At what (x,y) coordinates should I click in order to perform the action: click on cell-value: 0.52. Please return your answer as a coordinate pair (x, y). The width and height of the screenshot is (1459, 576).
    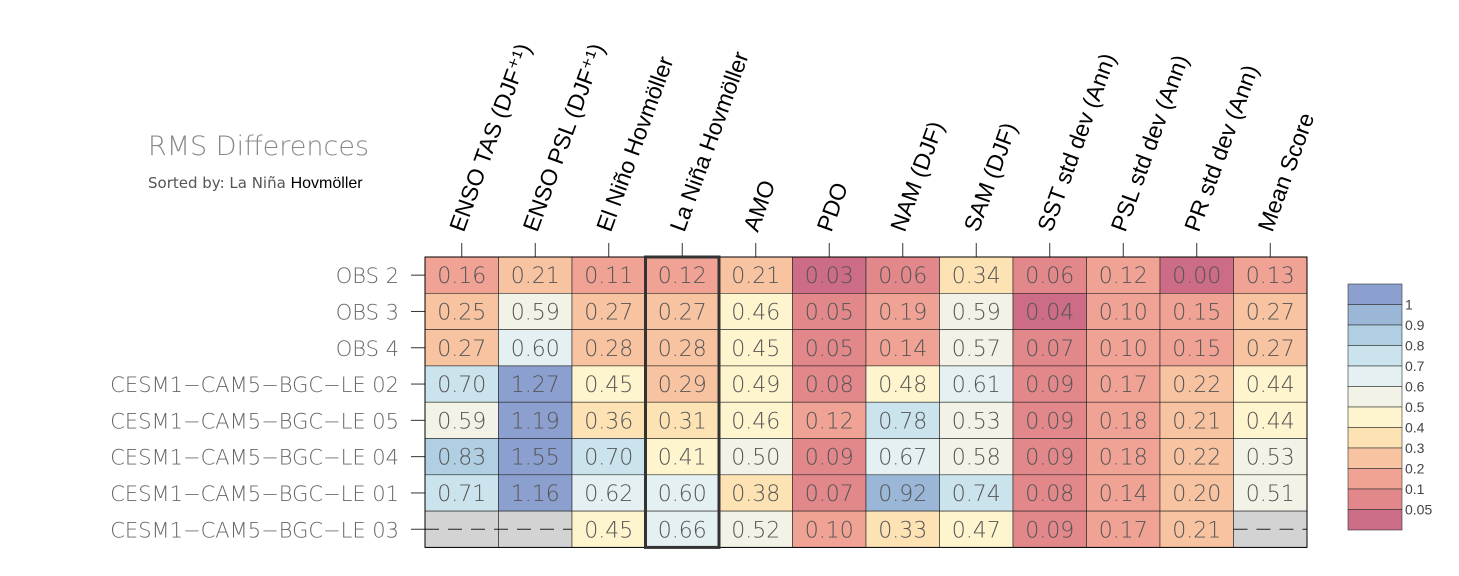
    Looking at the image, I should click on (755, 530).